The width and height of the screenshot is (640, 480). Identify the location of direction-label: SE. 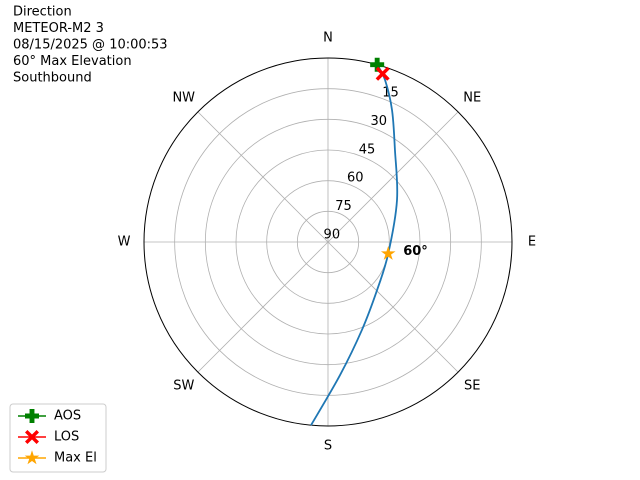
(472, 386).